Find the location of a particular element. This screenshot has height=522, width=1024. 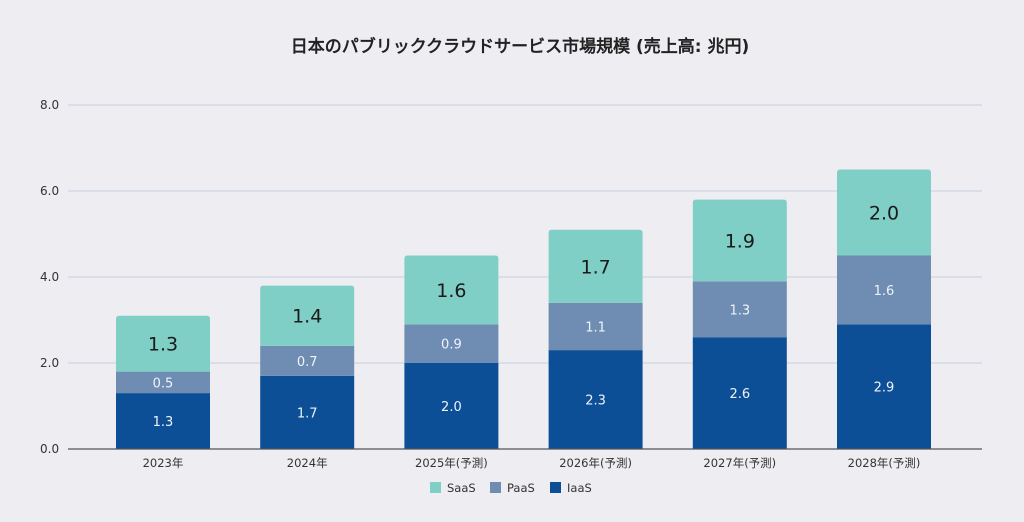

x-tick-label: 2028年(予測) is located at coordinates (884, 463).